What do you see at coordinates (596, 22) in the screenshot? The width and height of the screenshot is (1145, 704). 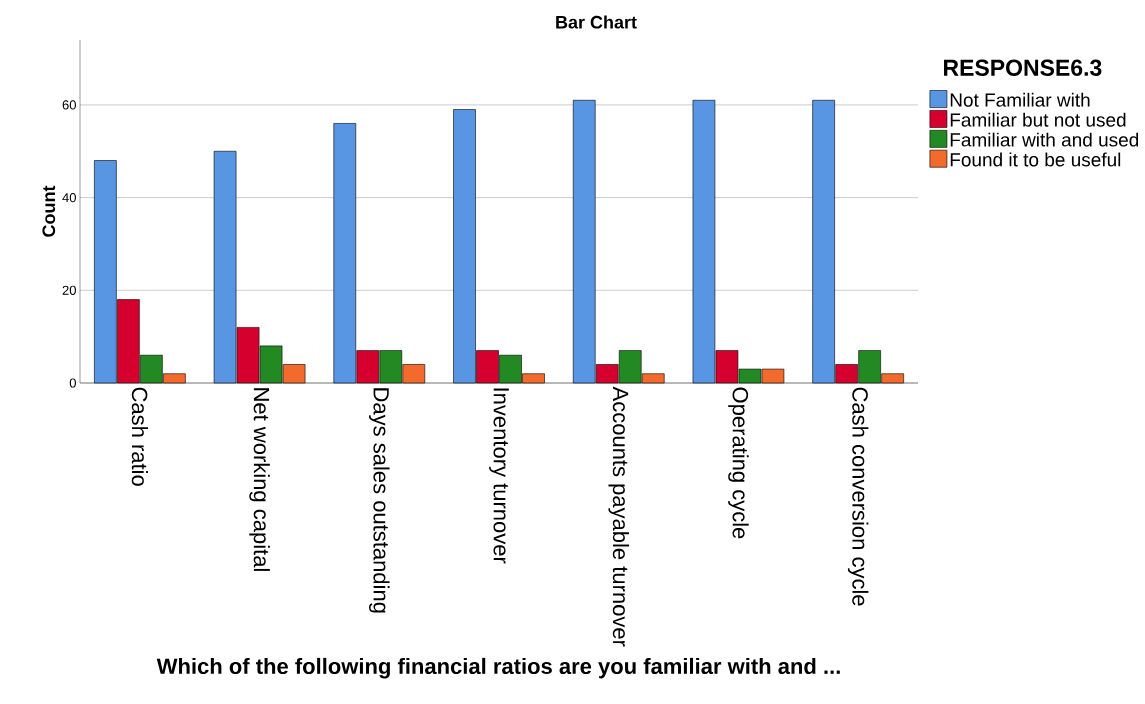 I see `chart-title: Bar Chart` at bounding box center [596, 22].